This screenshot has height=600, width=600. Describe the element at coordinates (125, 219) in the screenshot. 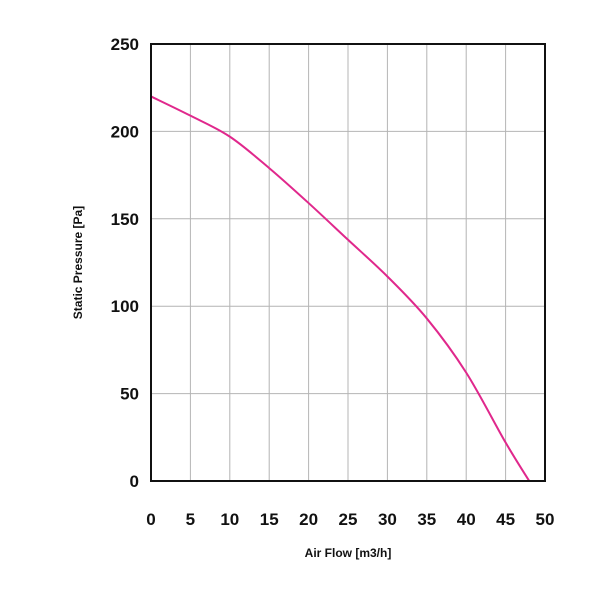

I see `y-tick-label: 150` at that location.